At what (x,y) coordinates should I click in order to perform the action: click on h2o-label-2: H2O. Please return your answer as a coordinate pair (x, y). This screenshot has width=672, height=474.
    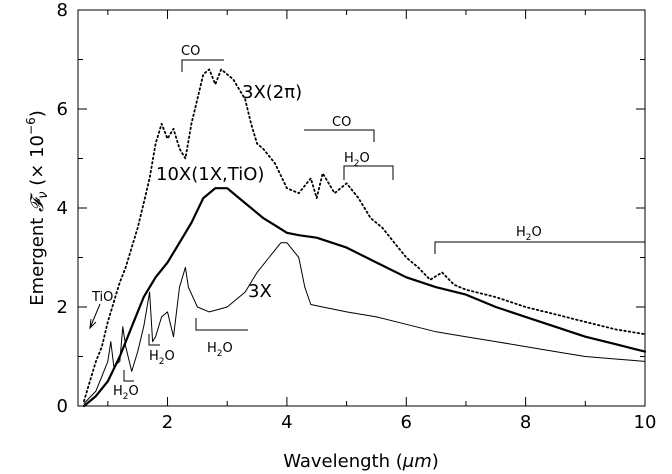
    Looking at the image, I should click on (162, 358).